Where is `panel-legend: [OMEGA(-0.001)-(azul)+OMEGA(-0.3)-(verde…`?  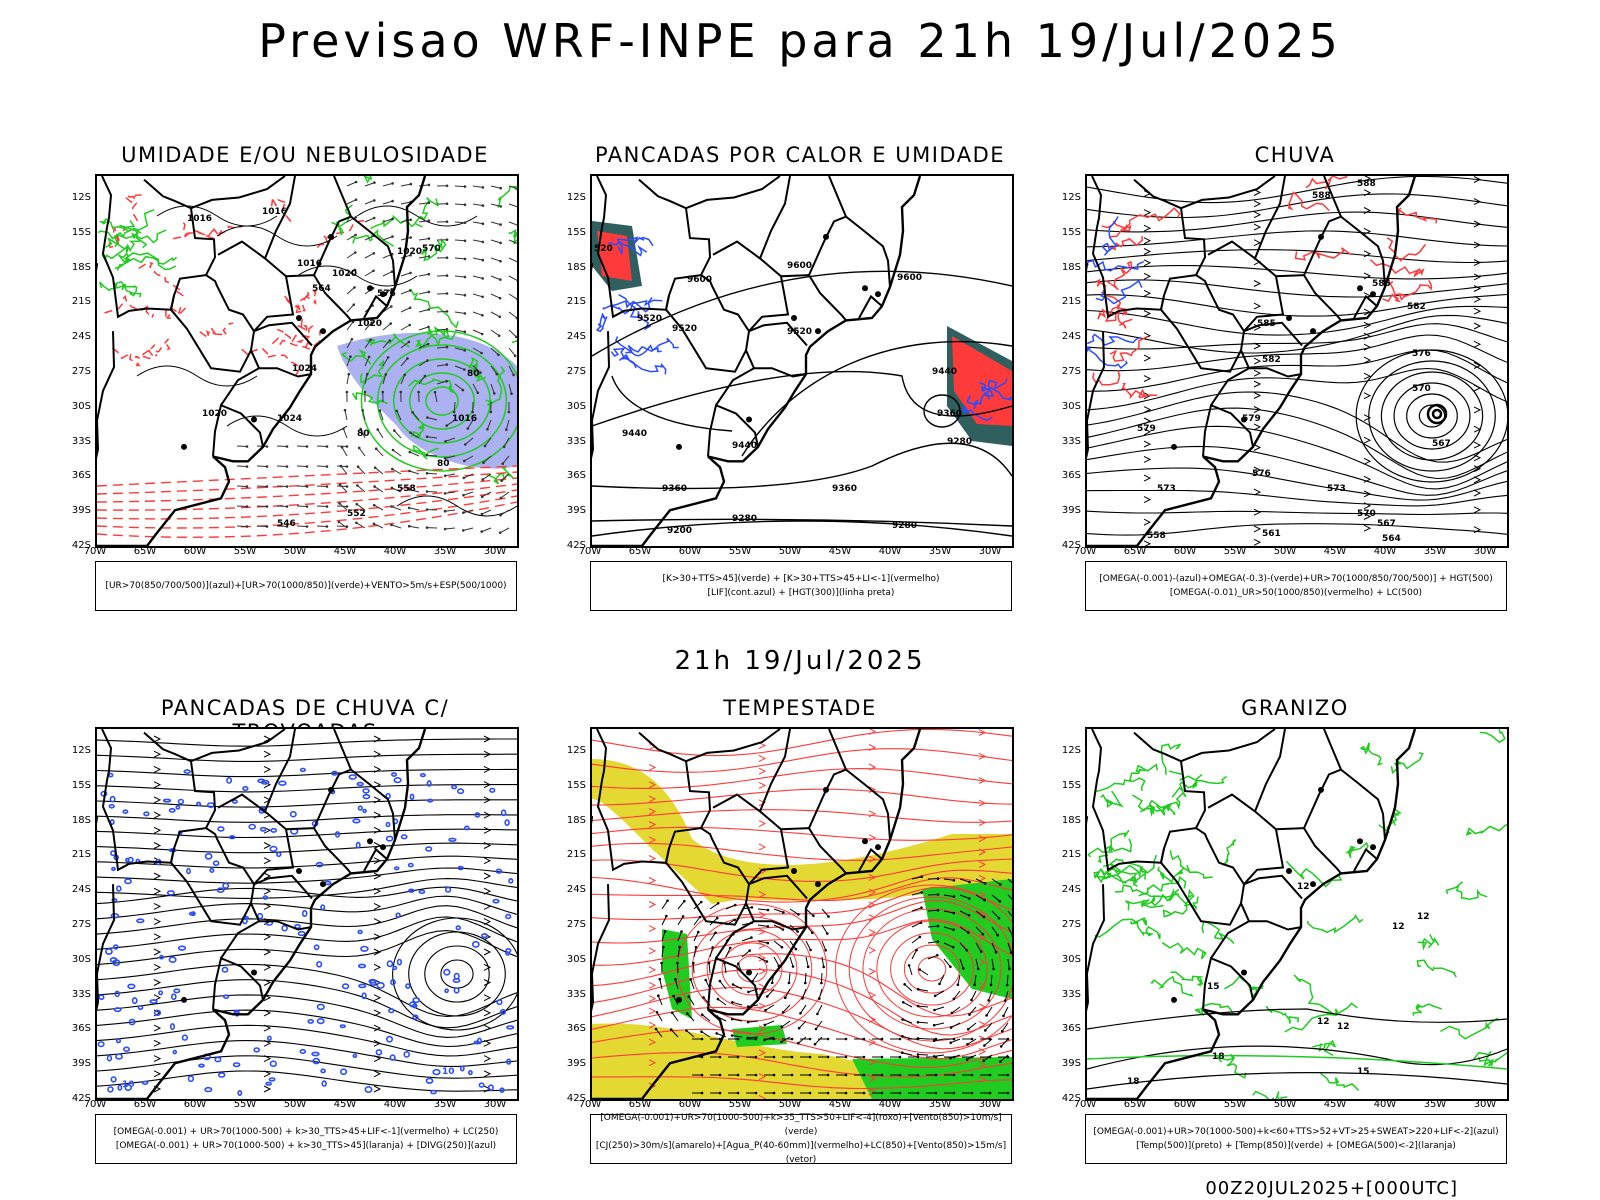
panel-legend: [OMEGA(-0.001)-(azul)+OMEGA(-0.3)-(verde… is located at coordinates (1296, 586).